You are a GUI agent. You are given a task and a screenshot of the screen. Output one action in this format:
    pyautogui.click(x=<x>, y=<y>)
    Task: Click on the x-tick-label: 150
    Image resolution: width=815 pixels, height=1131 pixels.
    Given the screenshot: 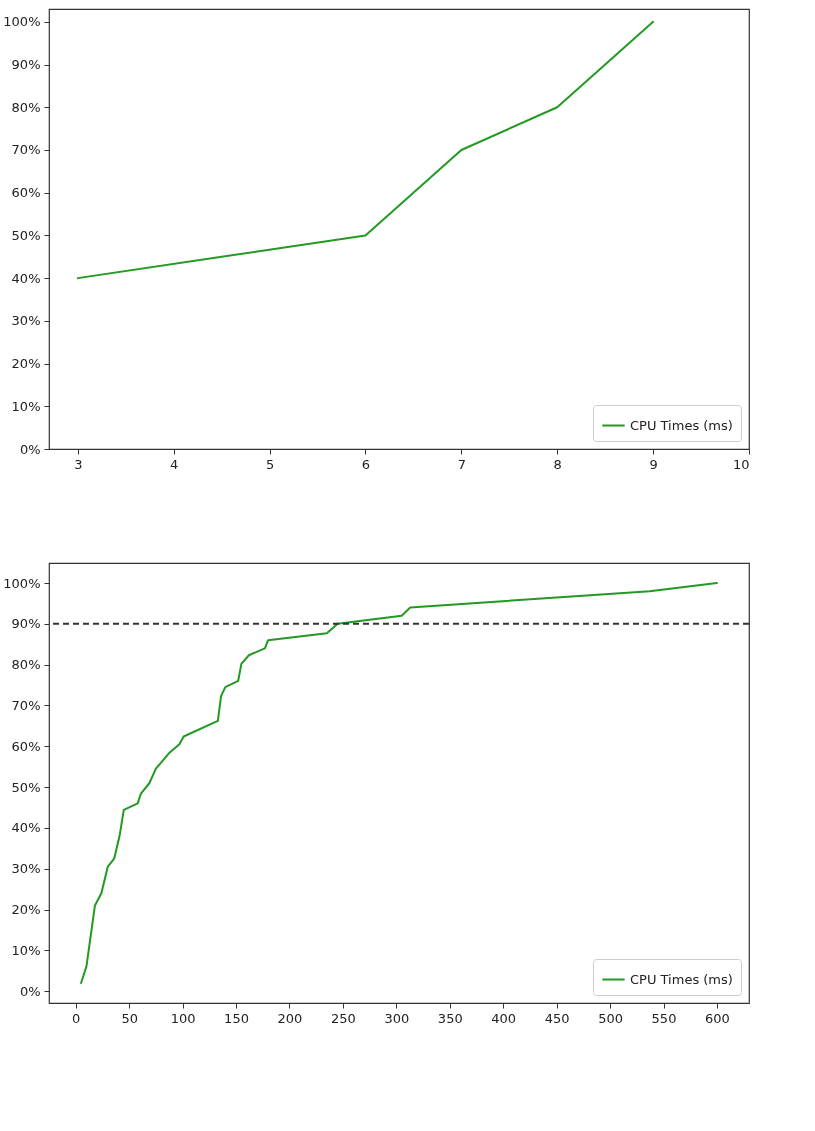 What is the action you would take?
    pyautogui.click(x=236, y=1018)
    